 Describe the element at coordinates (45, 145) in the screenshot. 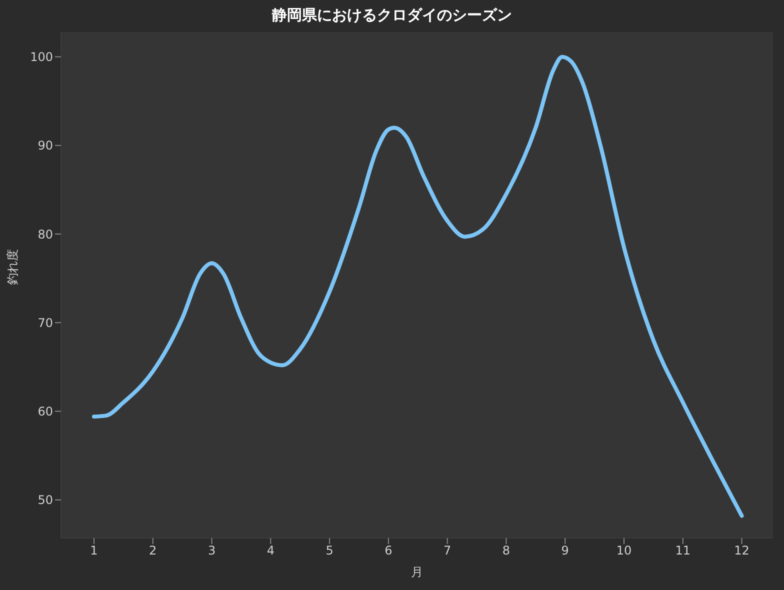

I see `y-tick-label: 90` at that location.